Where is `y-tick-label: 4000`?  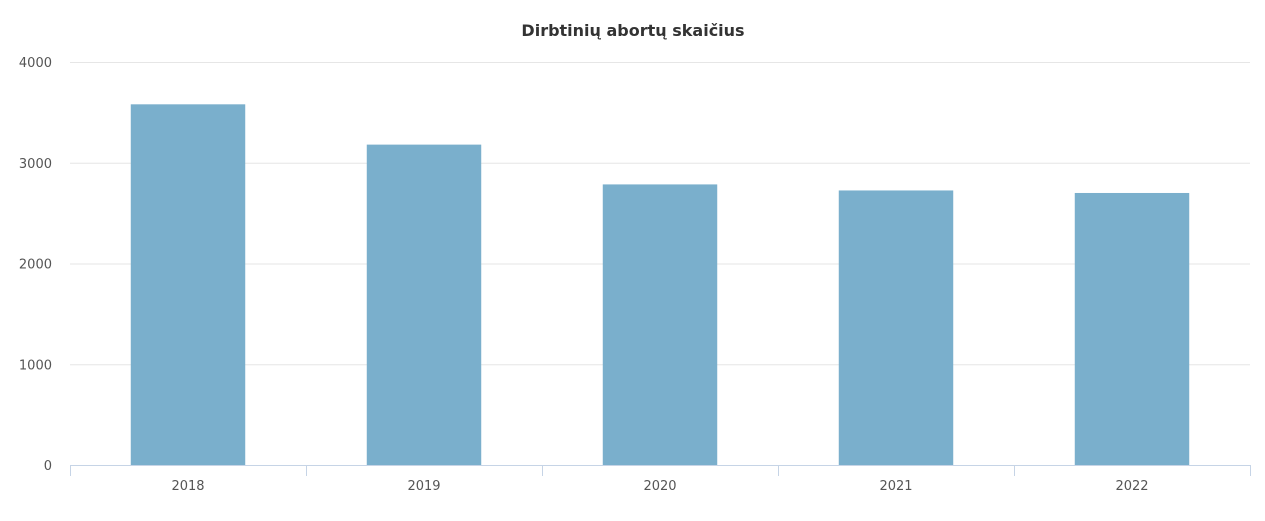 y-tick-label: 4000 is located at coordinates (35, 63).